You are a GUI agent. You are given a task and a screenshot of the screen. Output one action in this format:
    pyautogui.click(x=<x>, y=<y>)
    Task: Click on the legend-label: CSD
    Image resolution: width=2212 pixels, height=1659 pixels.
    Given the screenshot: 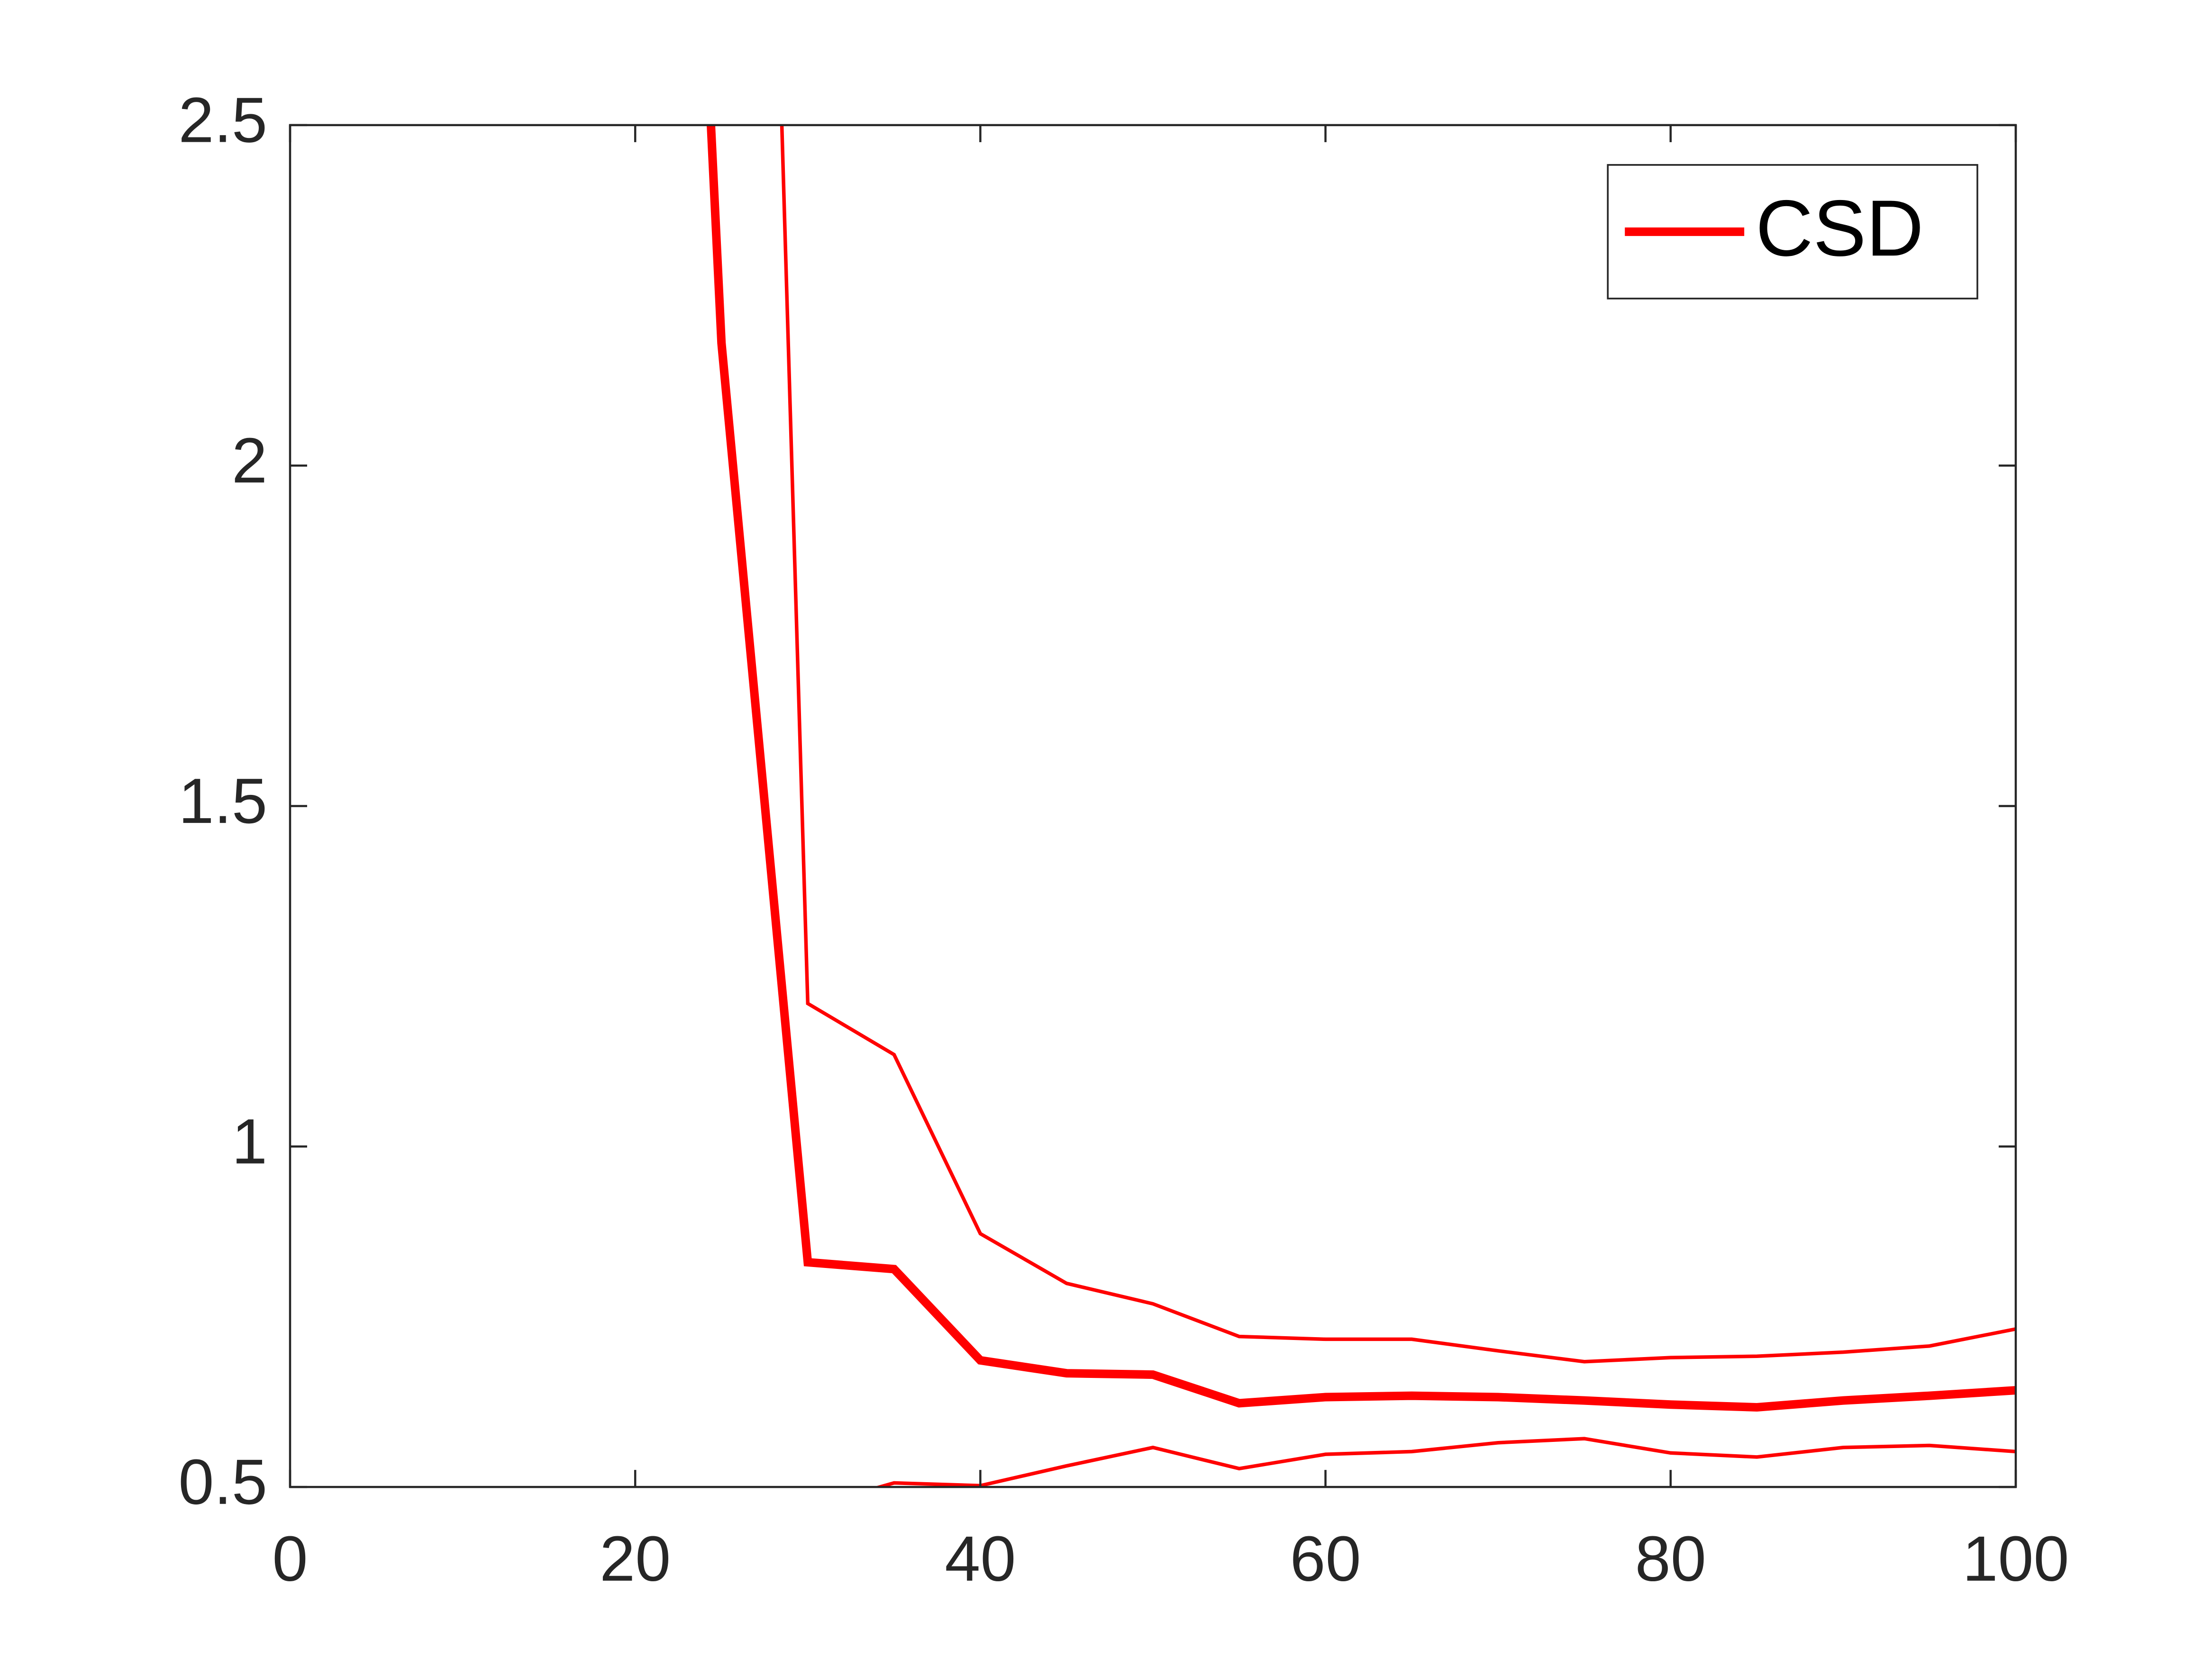 What is the action you would take?
    pyautogui.click(x=1840, y=228)
    